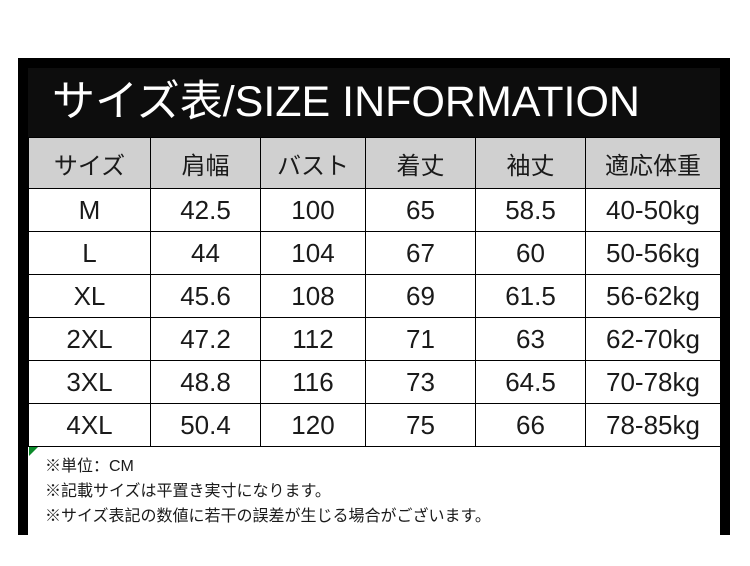 This screenshot has height=566, width=750. Describe the element at coordinates (420, 210) in the screenshot. I see `cell-length: 65` at that location.